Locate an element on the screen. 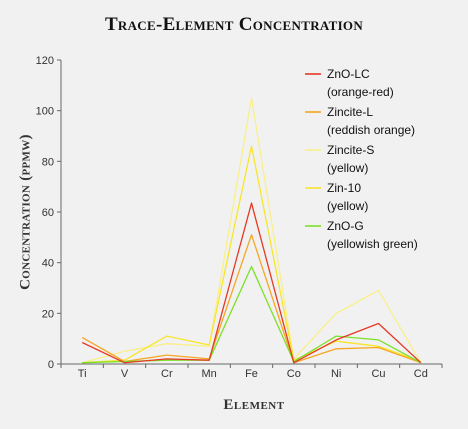 This screenshot has height=429, width=468. x-tick-label: Ni is located at coordinates (336, 374).